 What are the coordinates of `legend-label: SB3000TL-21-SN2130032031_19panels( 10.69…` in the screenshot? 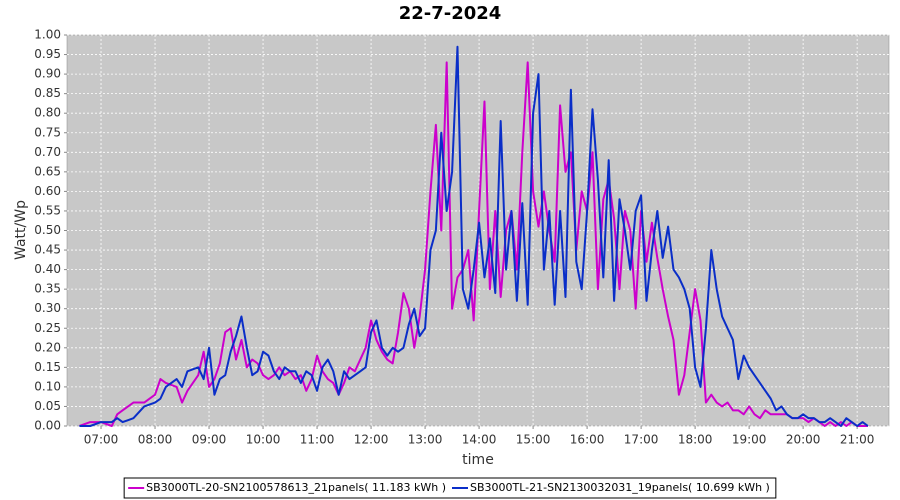 It's located at (620, 487).